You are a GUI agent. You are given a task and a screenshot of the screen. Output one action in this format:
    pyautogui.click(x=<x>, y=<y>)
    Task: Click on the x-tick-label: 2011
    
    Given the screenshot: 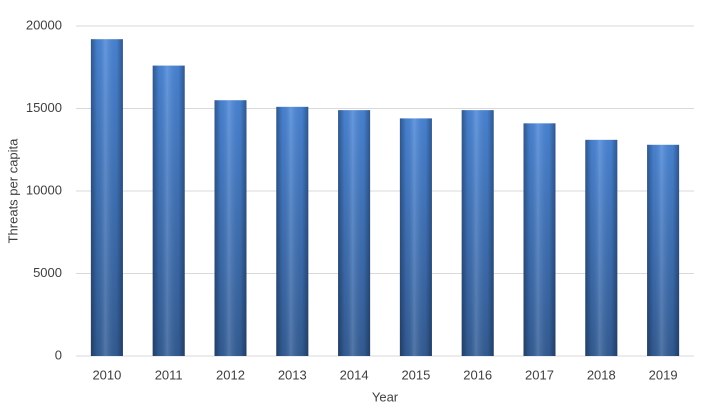 What is the action you would take?
    pyautogui.click(x=169, y=374)
    